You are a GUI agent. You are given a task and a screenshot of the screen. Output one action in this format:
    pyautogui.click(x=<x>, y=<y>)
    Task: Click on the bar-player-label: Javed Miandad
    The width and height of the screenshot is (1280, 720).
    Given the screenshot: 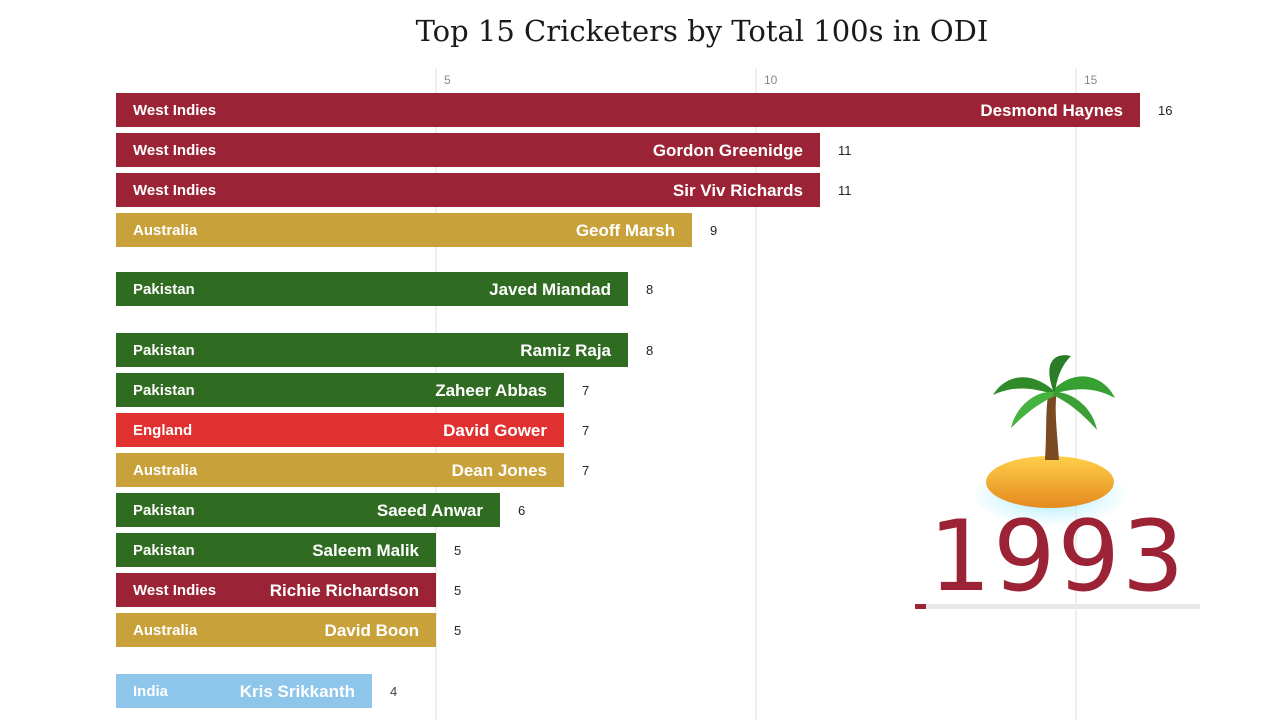 What is the action you would take?
    pyautogui.click(x=550, y=289)
    